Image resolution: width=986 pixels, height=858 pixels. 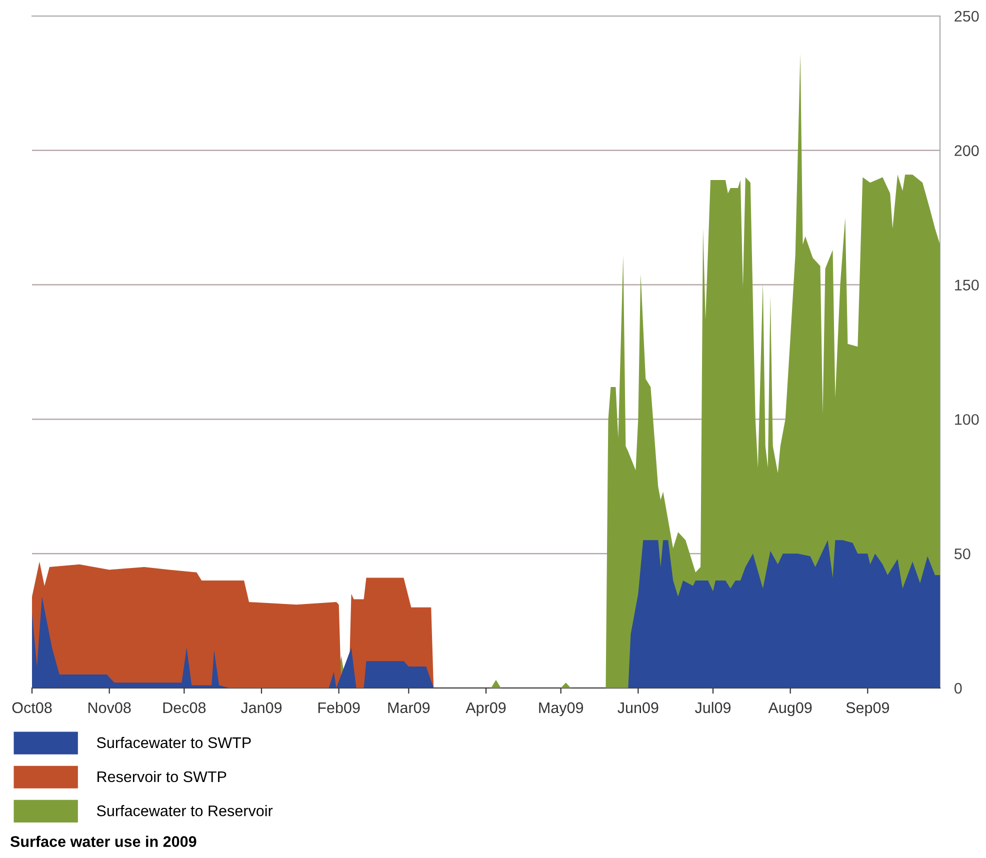 I want to click on legend-label: Surfacewater to Reservoir, so click(x=184, y=810).